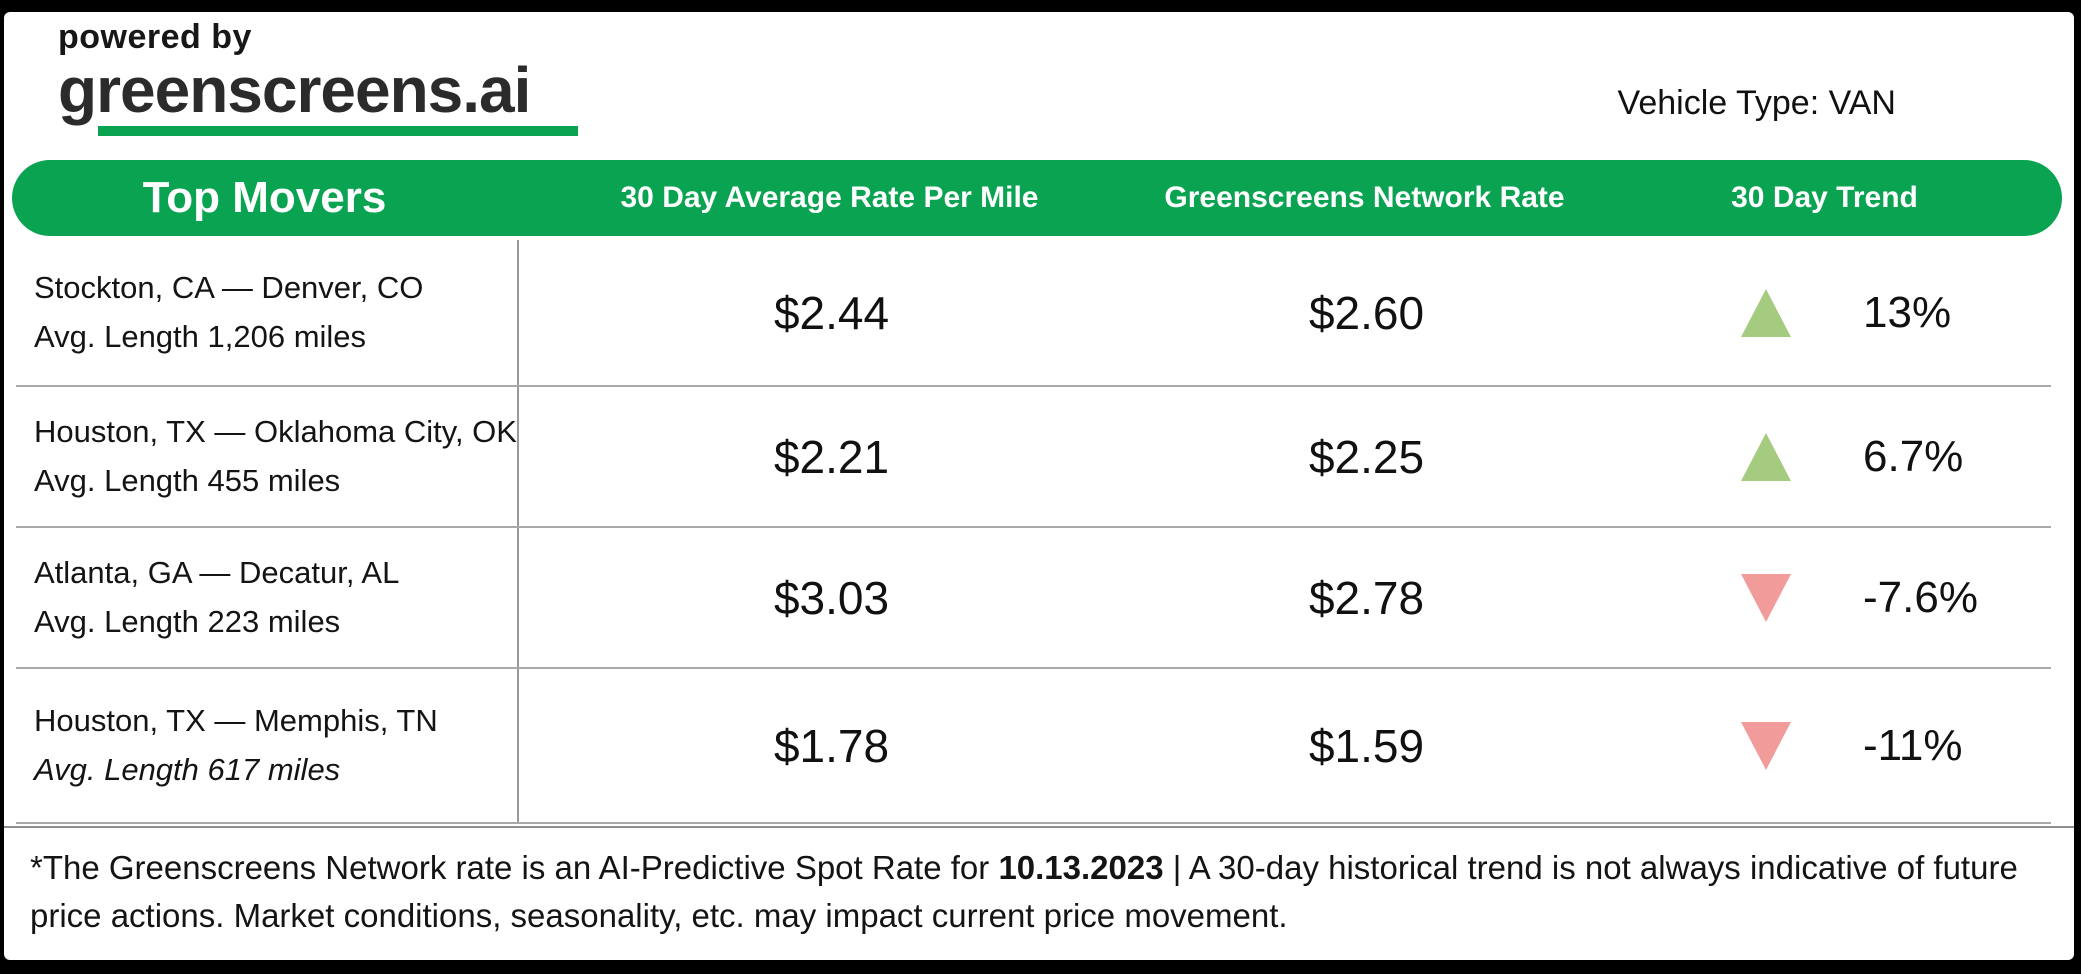  Describe the element at coordinates (829, 197) in the screenshot. I see `column-header-avg-rate: 30 Day Average Rate Per Mile` at that location.